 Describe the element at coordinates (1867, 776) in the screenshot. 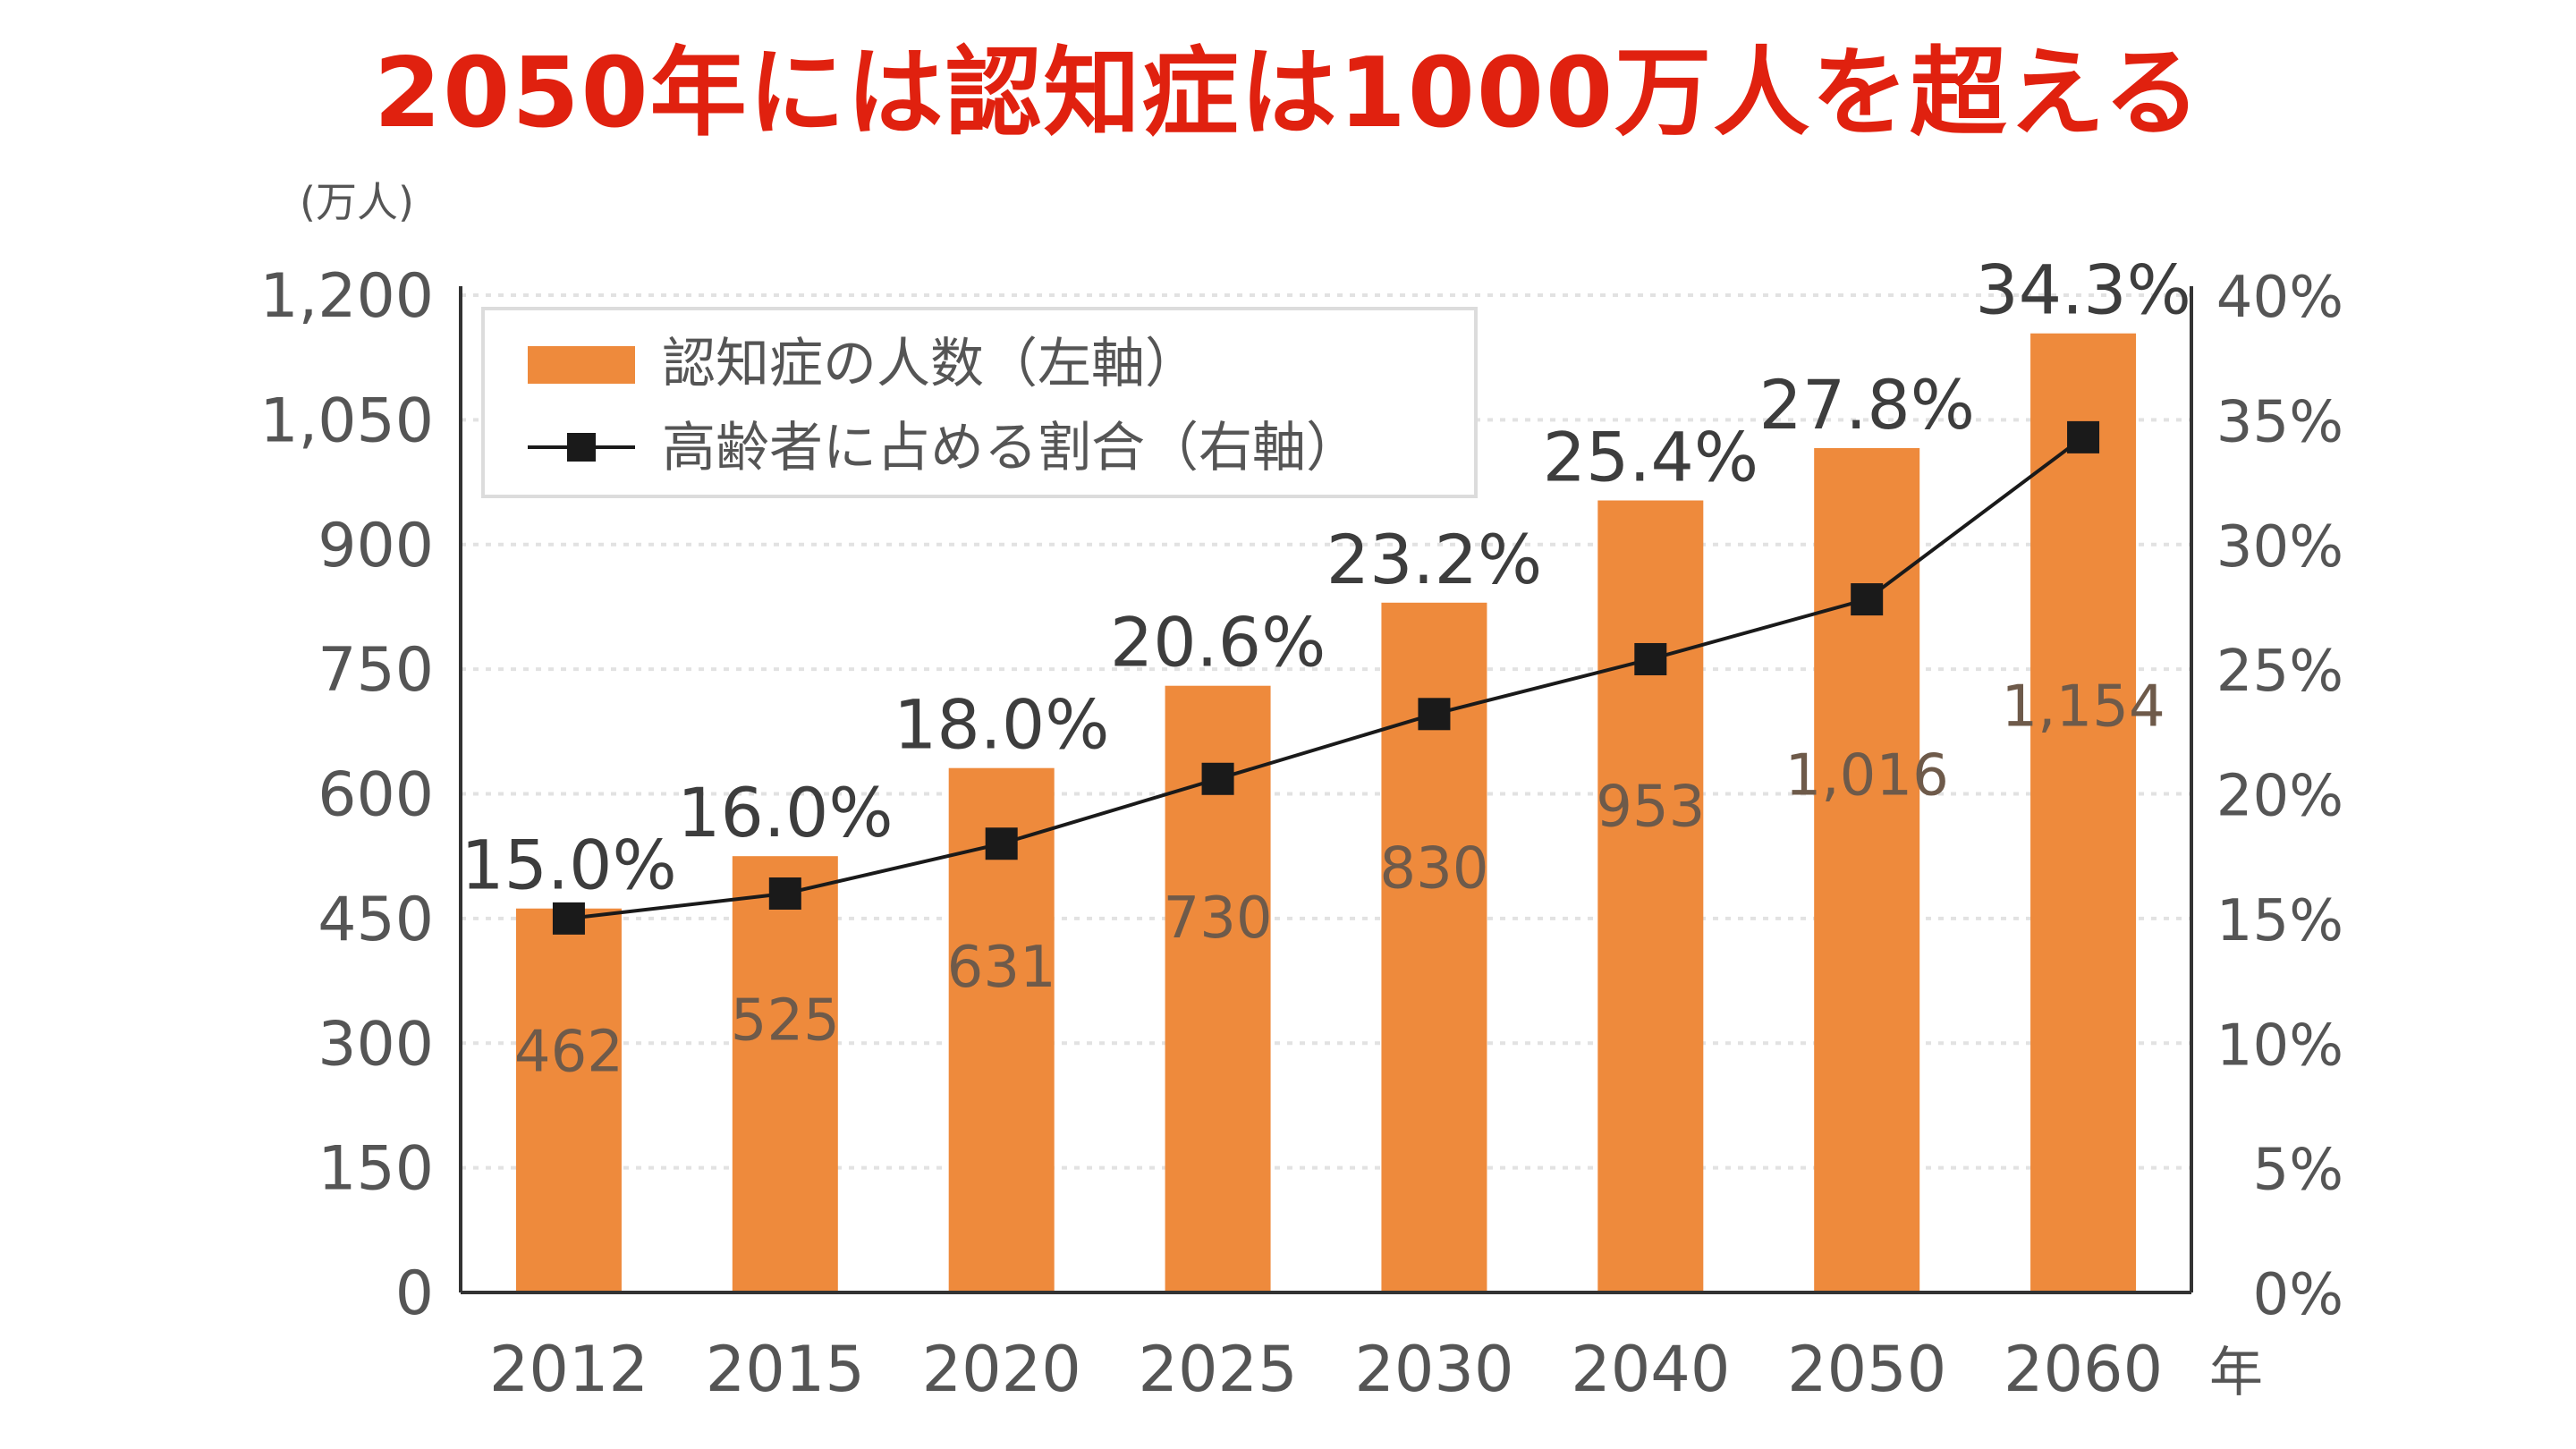

I see `bar-value-label: 1,016` at that location.